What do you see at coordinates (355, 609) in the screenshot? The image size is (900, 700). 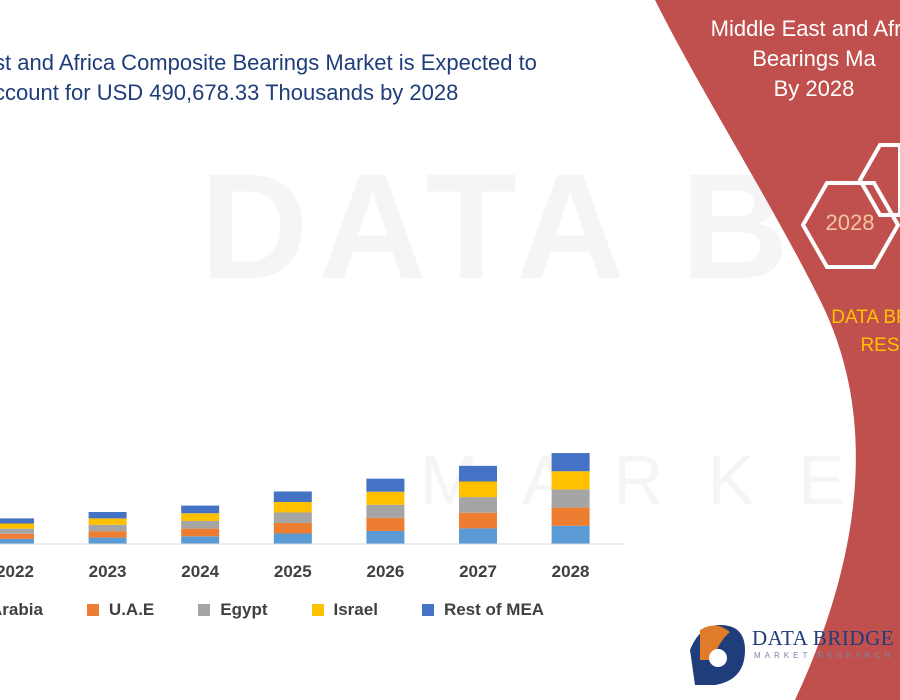 I see `legend-label: Israel` at bounding box center [355, 609].